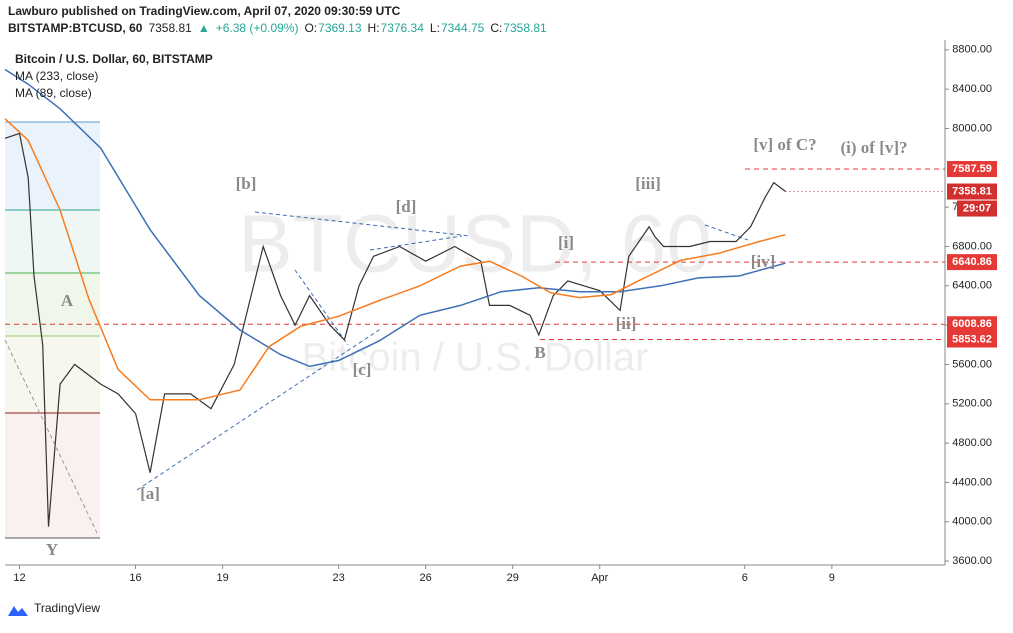 The image size is (1013, 633). What do you see at coordinates (362, 369) in the screenshot?
I see `wave-label: [c]` at bounding box center [362, 369].